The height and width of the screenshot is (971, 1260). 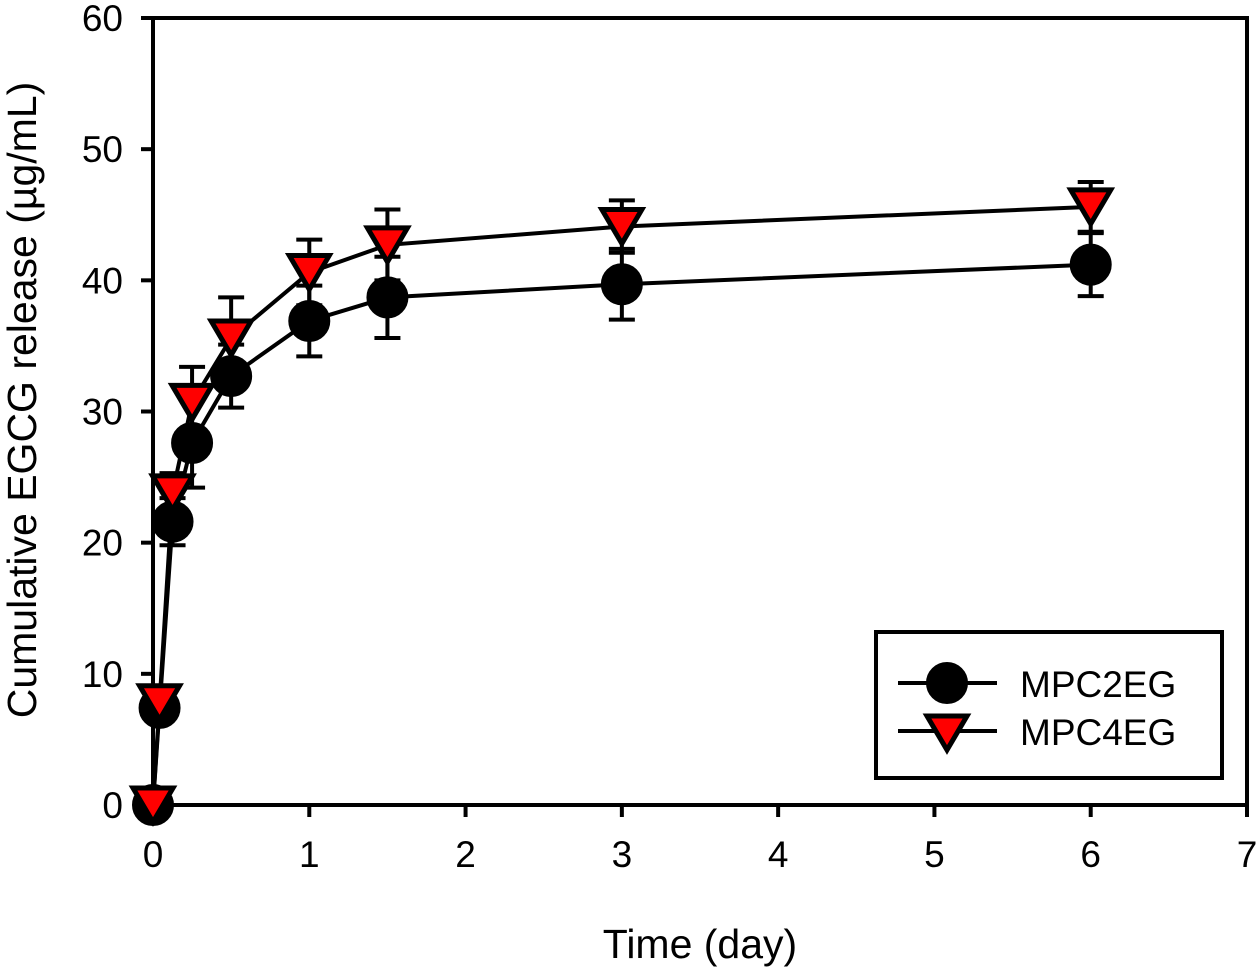 I want to click on x-tick-label: 6, so click(x=1090, y=854).